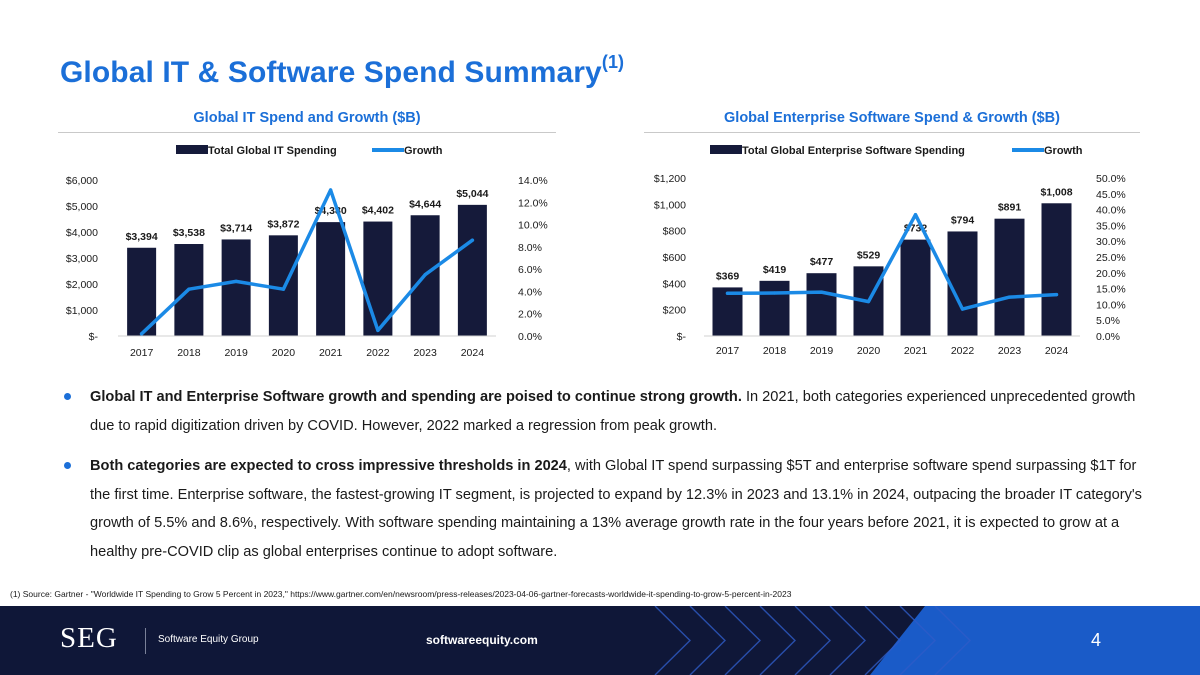  What do you see at coordinates (1009, 277) in the screenshot?
I see `bar-2023` at bounding box center [1009, 277].